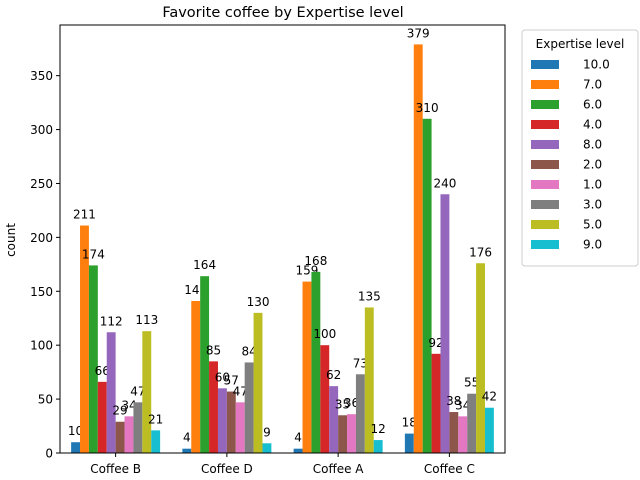 The height and width of the screenshot is (480, 640). Describe the element at coordinates (258, 302) in the screenshot. I see `bar-value-label: 130` at that location.